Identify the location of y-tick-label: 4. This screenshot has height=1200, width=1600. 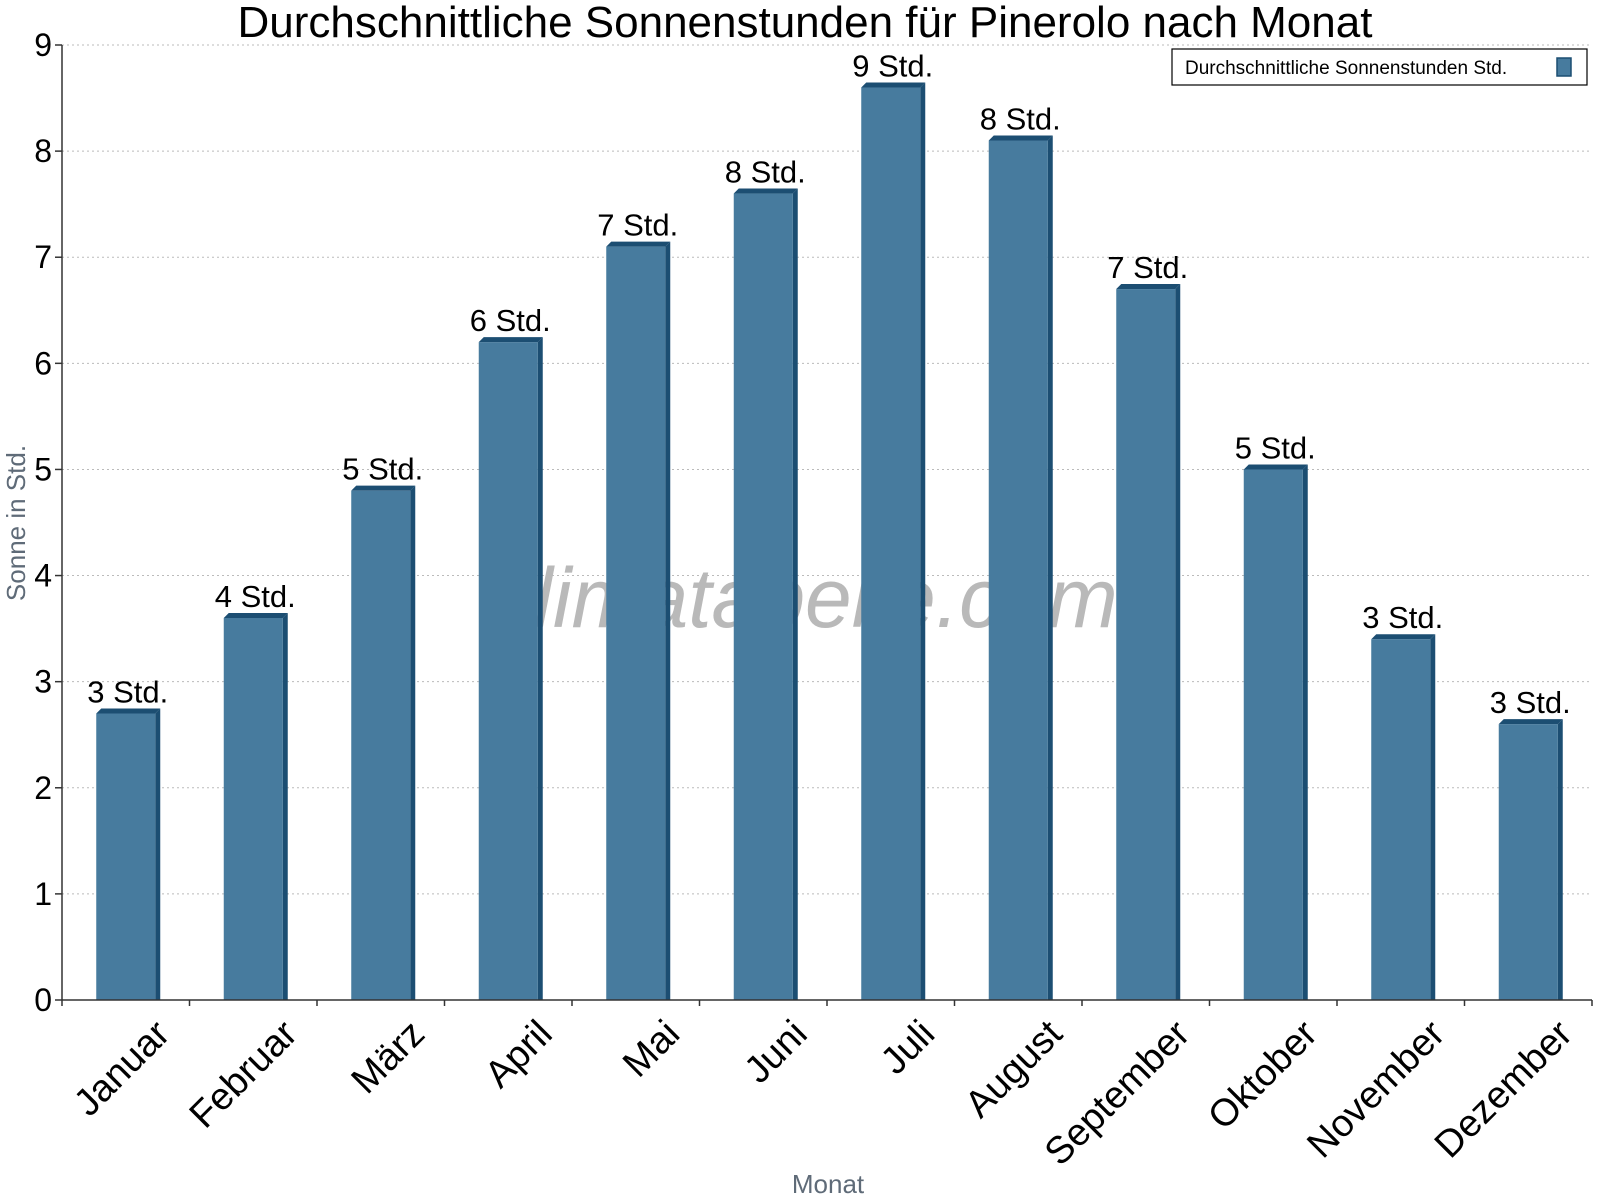
(43, 576).